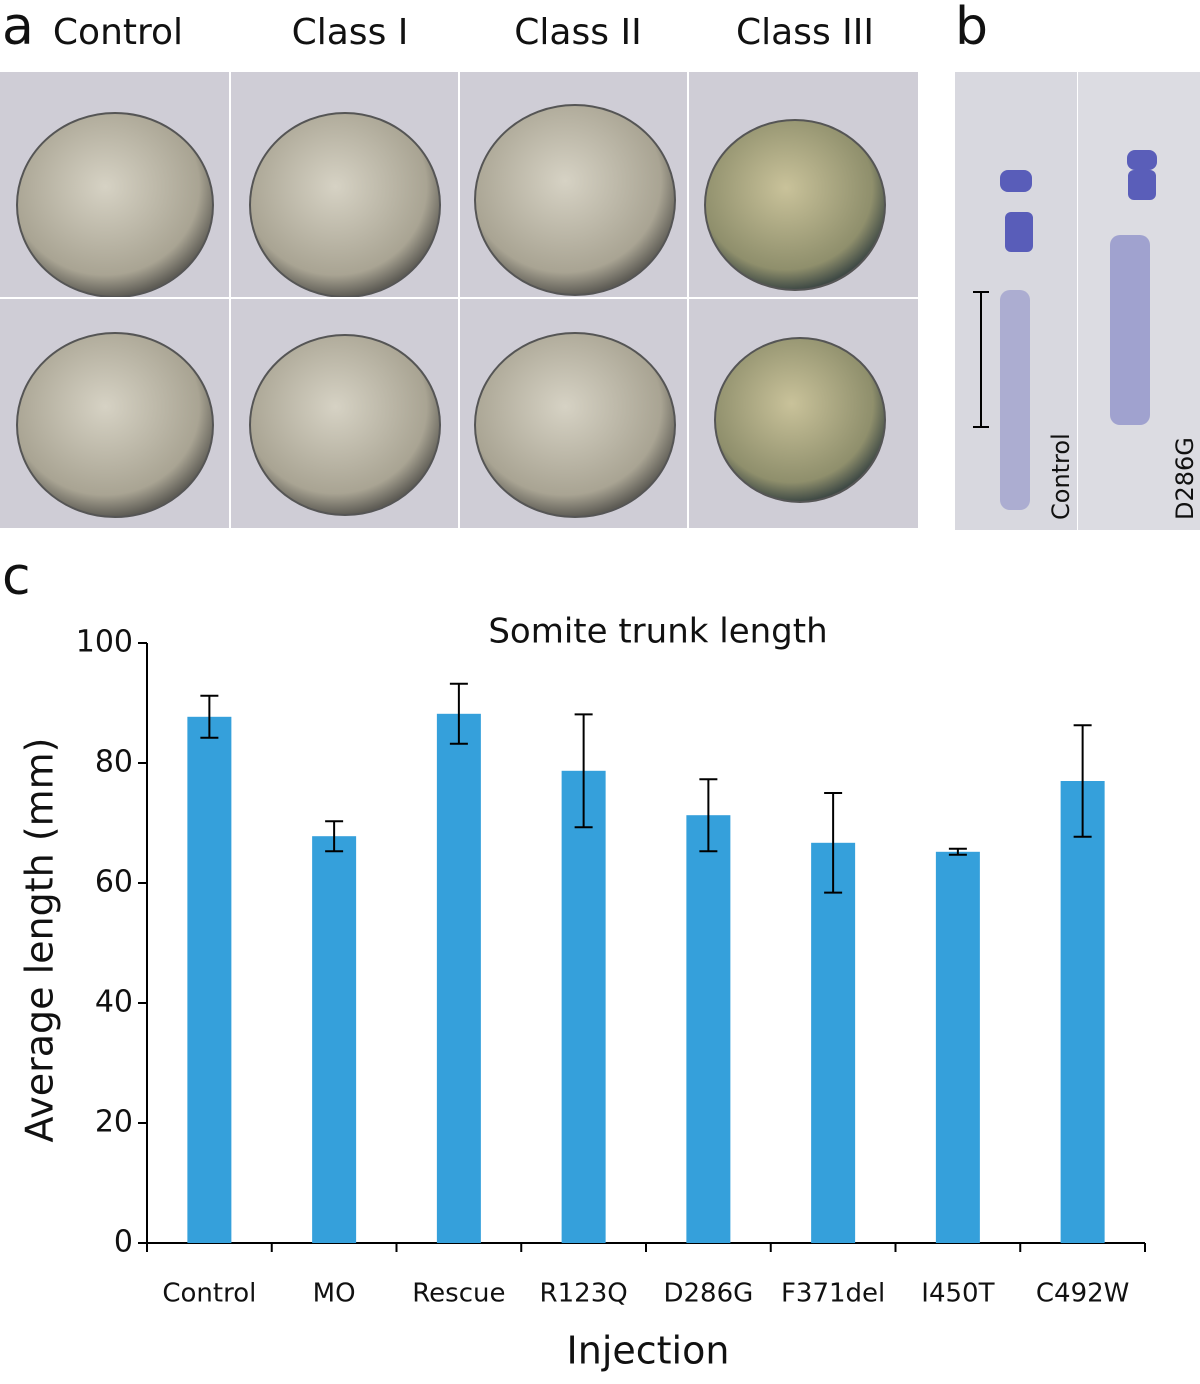 The width and height of the screenshot is (1200, 1384). I want to click on y-tick-label: 80, so click(114, 762).